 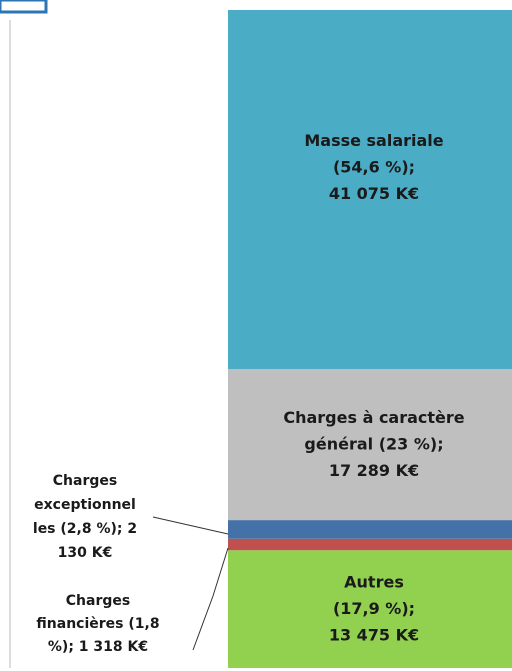 What do you see at coordinates (24, 7) in the screenshot?
I see `frame-fragment` at bounding box center [24, 7].